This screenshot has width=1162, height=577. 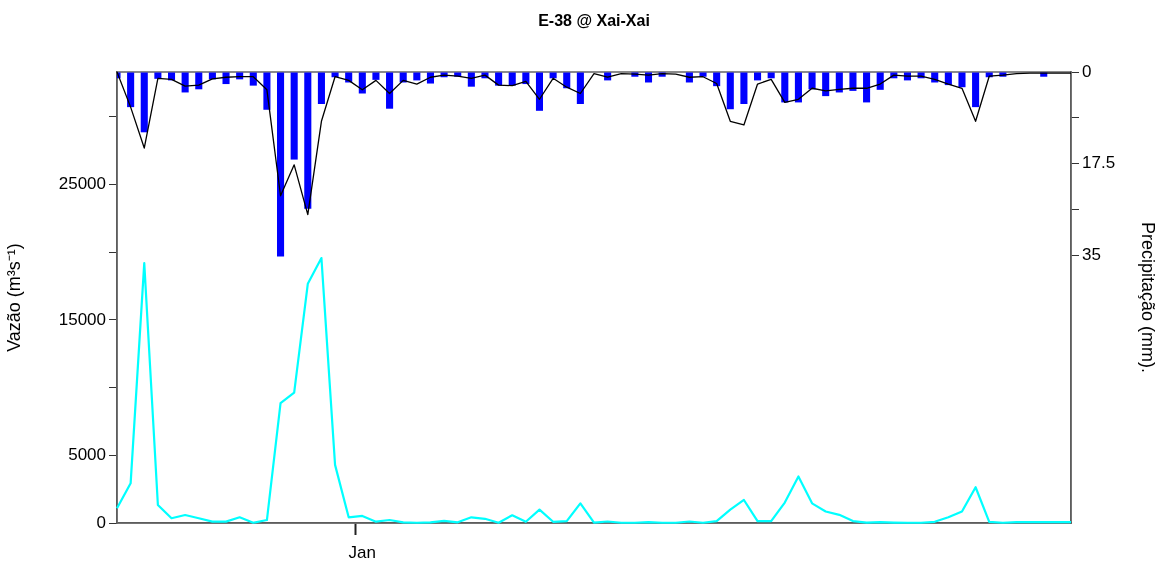 What do you see at coordinates (101, 522) in the screenshot?
I see `y-tick-label: 0` at bounding box center [101, 522].